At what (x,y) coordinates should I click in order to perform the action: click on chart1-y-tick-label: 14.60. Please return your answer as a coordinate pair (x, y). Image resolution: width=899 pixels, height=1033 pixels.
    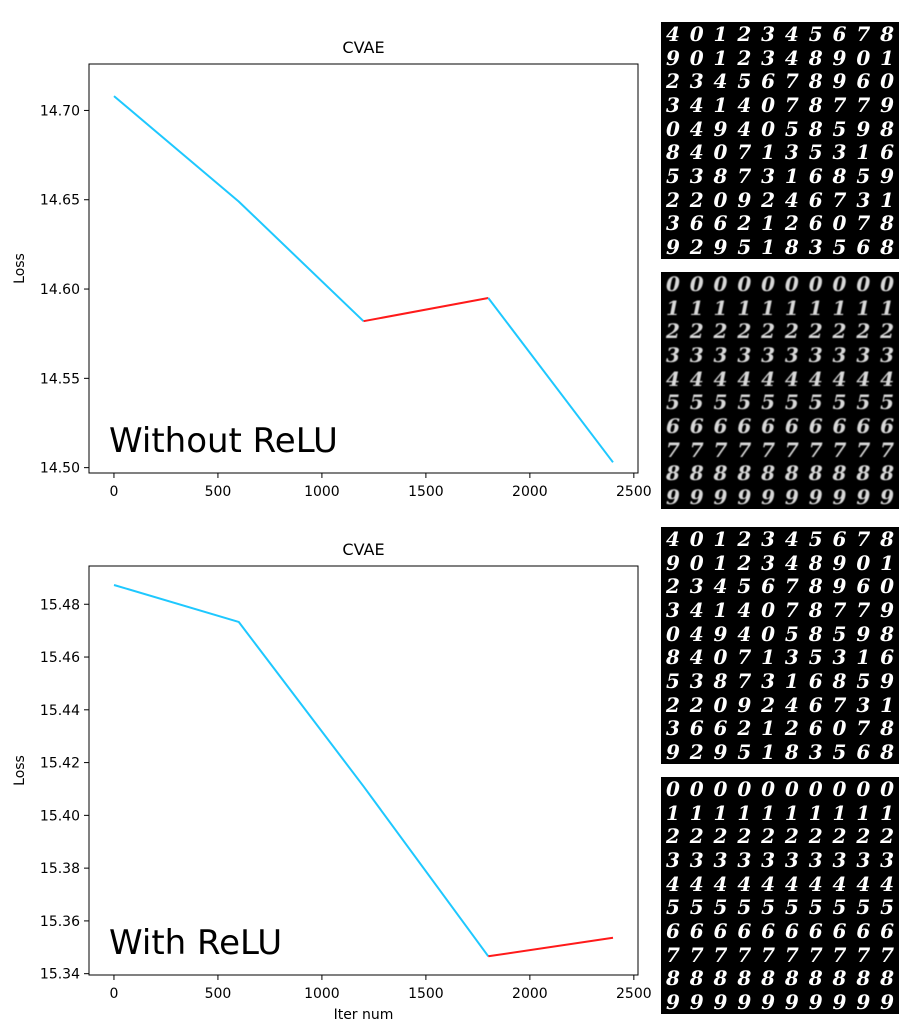
    Looking at the image, I should click on (60, 290).